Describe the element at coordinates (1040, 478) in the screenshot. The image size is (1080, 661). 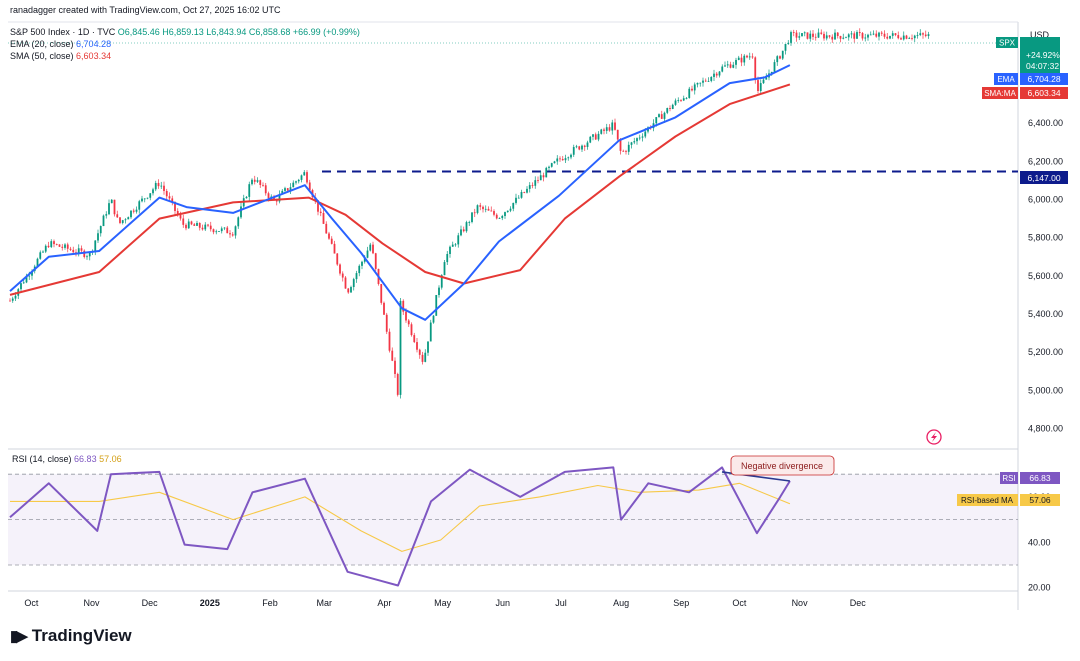
I see `svg-text: 66.83` at that location.